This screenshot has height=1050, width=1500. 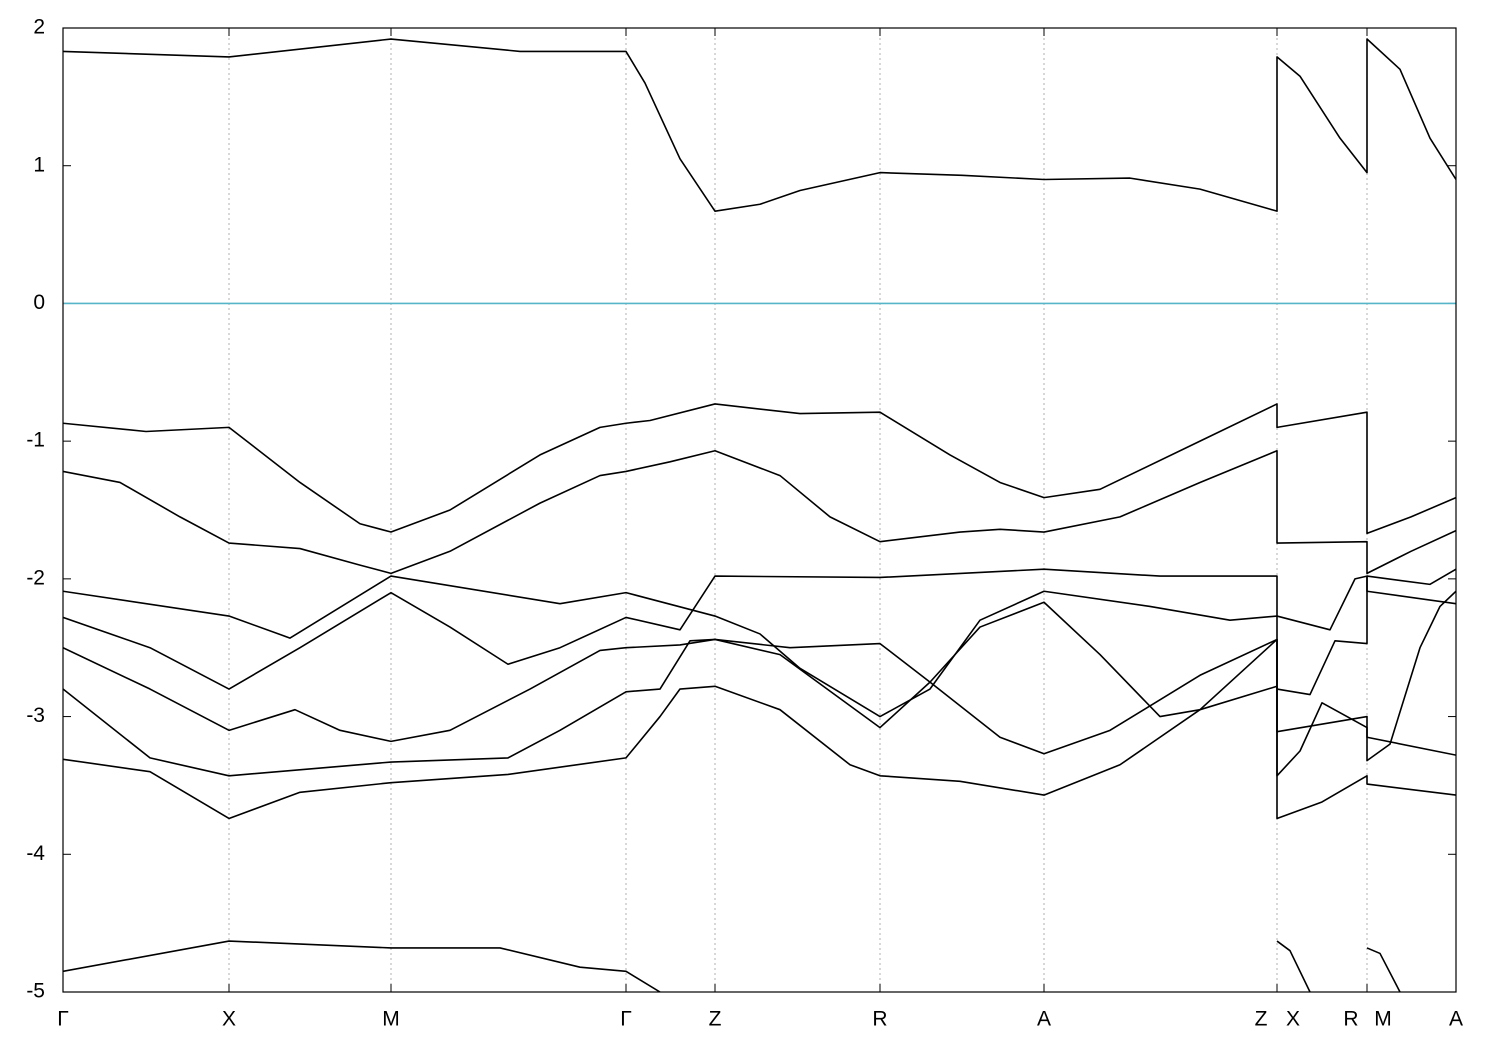 I want to click on y-tick-label: 0, so click(x=39, y=302).